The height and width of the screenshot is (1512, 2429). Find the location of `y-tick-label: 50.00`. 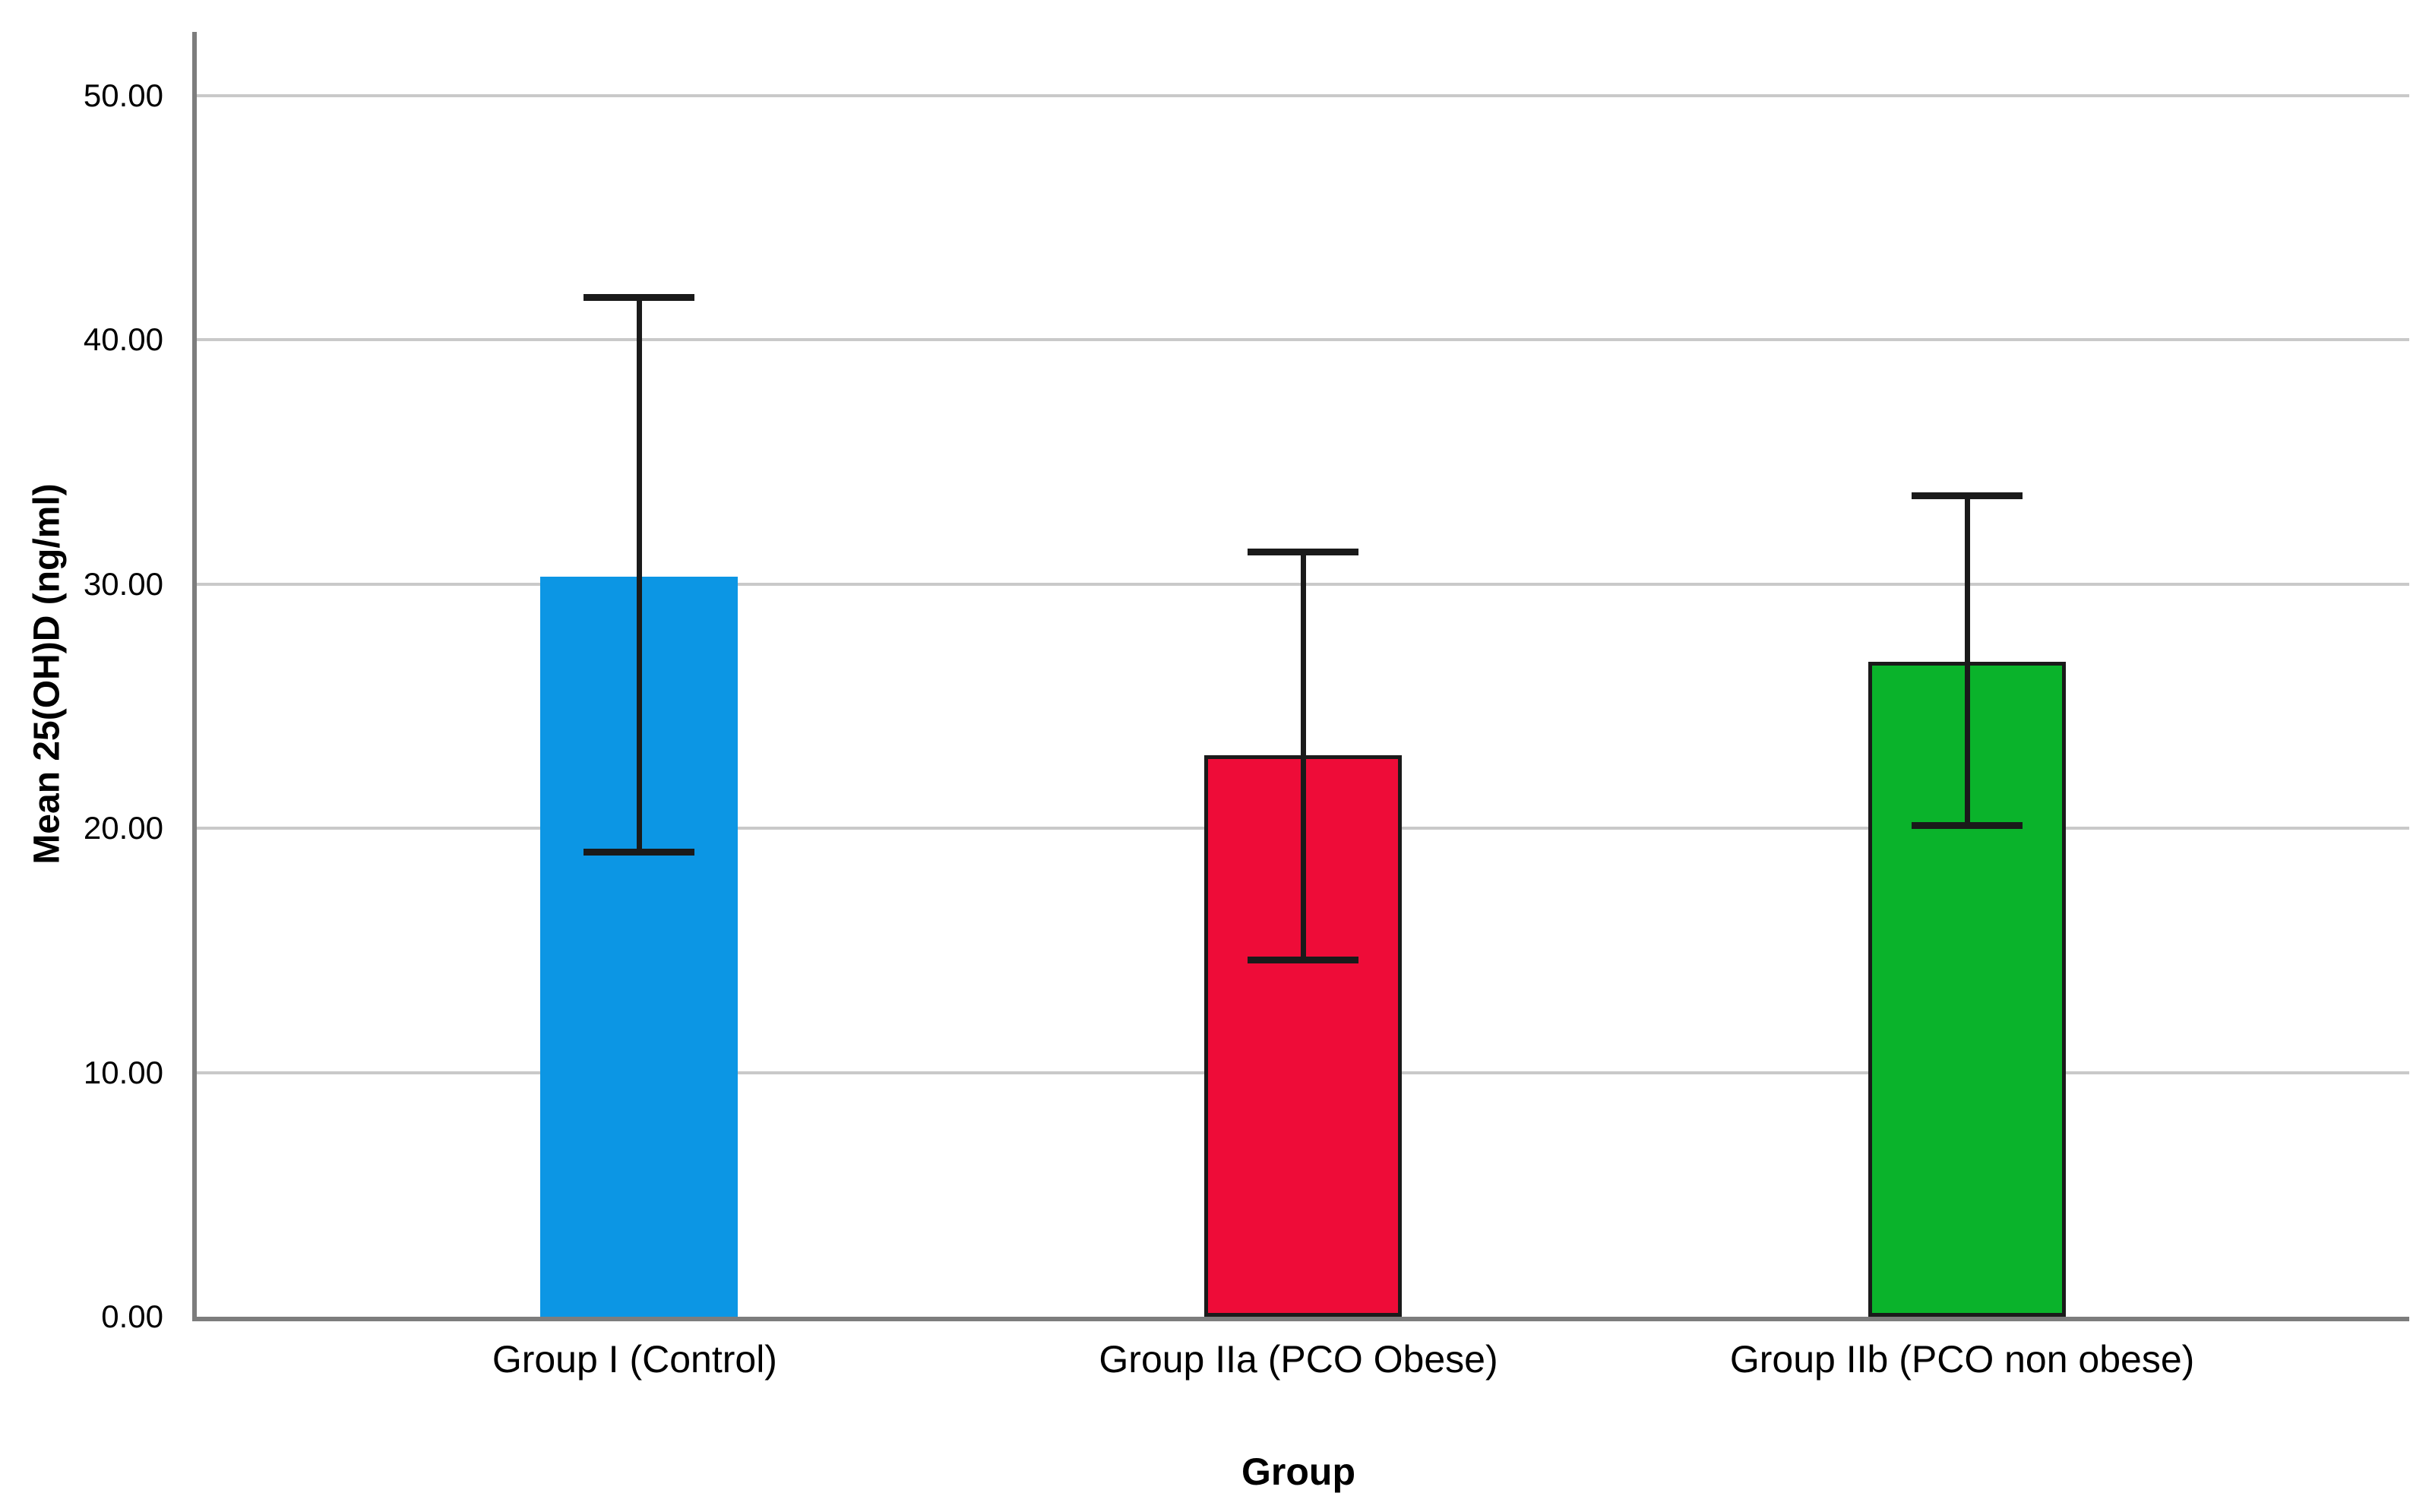

y-tick-label: 50.00 is located at coordinates (123, 95).